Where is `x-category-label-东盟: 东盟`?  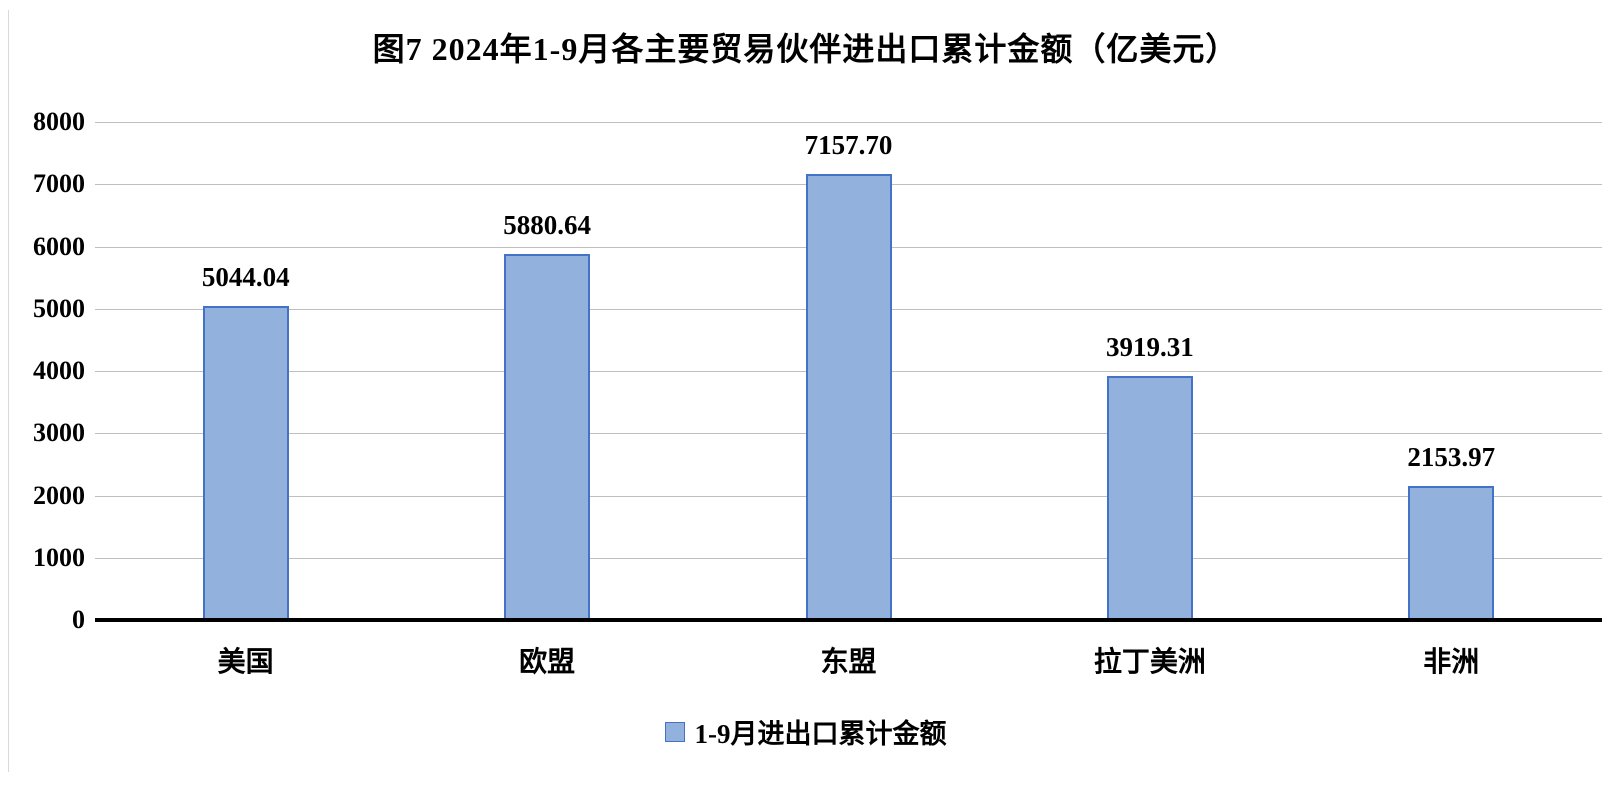 x-category-label-东盟: 东盟 is located at coordinates (848, 662).